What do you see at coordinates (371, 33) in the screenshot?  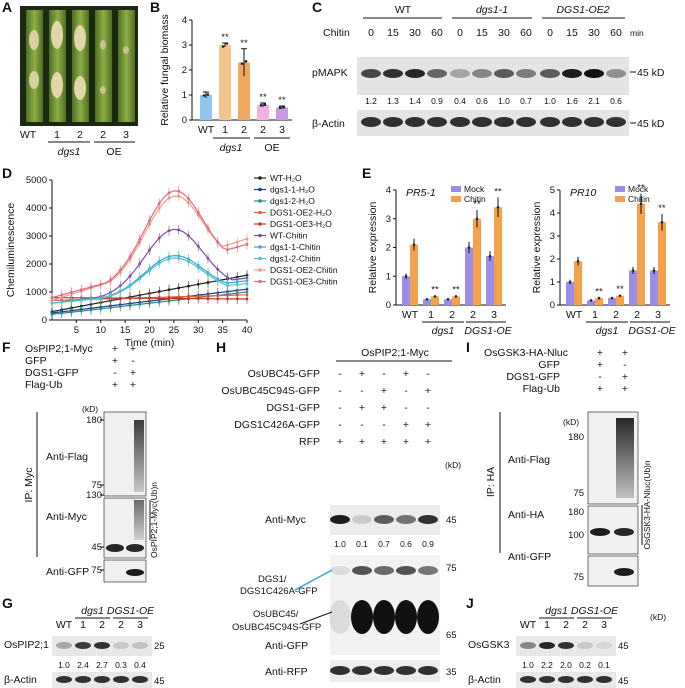 I see `c-time-label: 0` at bounding box center [371, 33].